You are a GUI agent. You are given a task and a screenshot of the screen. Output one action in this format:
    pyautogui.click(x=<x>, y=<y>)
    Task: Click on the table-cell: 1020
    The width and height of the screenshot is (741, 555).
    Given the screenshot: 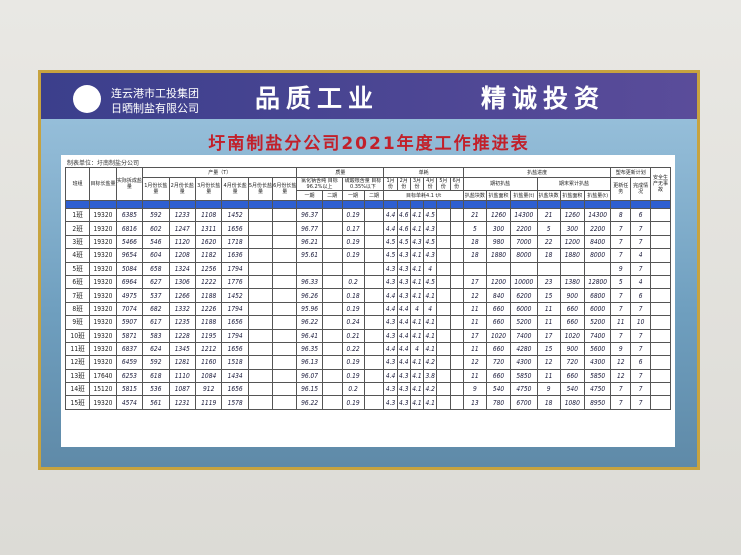 What is the action you would take?
    pyautogui.click(x=498, y=335)
    